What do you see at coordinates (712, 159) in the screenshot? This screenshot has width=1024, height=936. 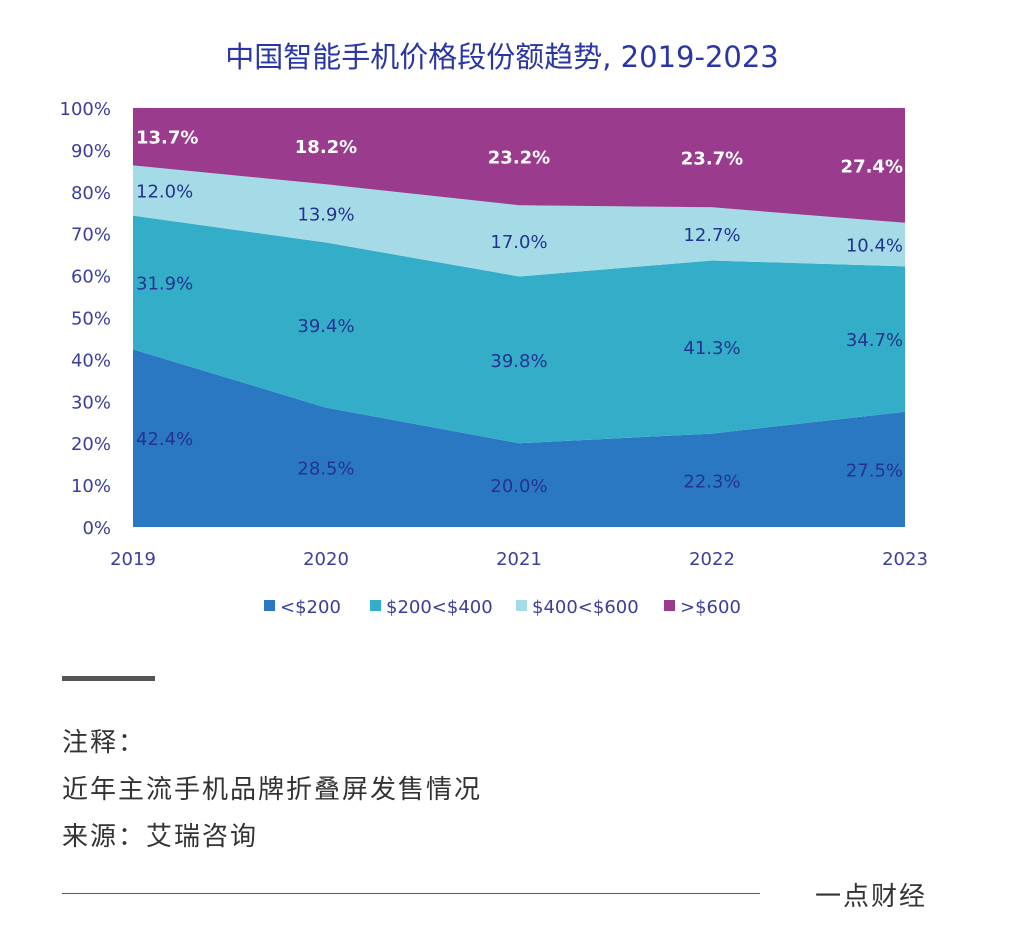 I see `data-label: 23.7%` at bounding box center [712, 159].